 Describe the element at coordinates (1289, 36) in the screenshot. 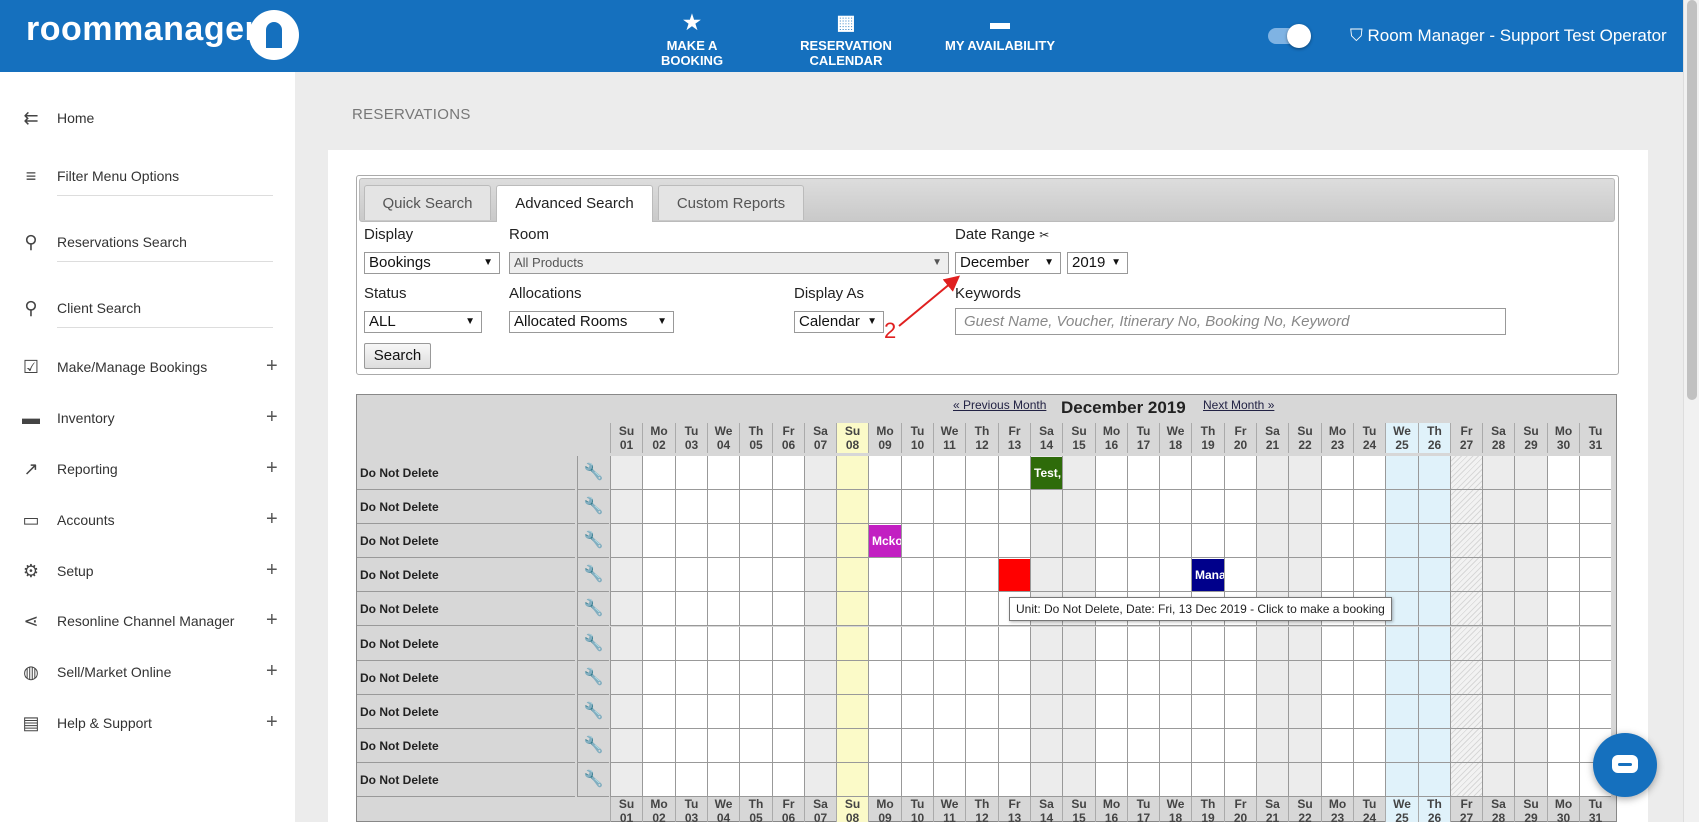

I see `mode-toggle` at that location.